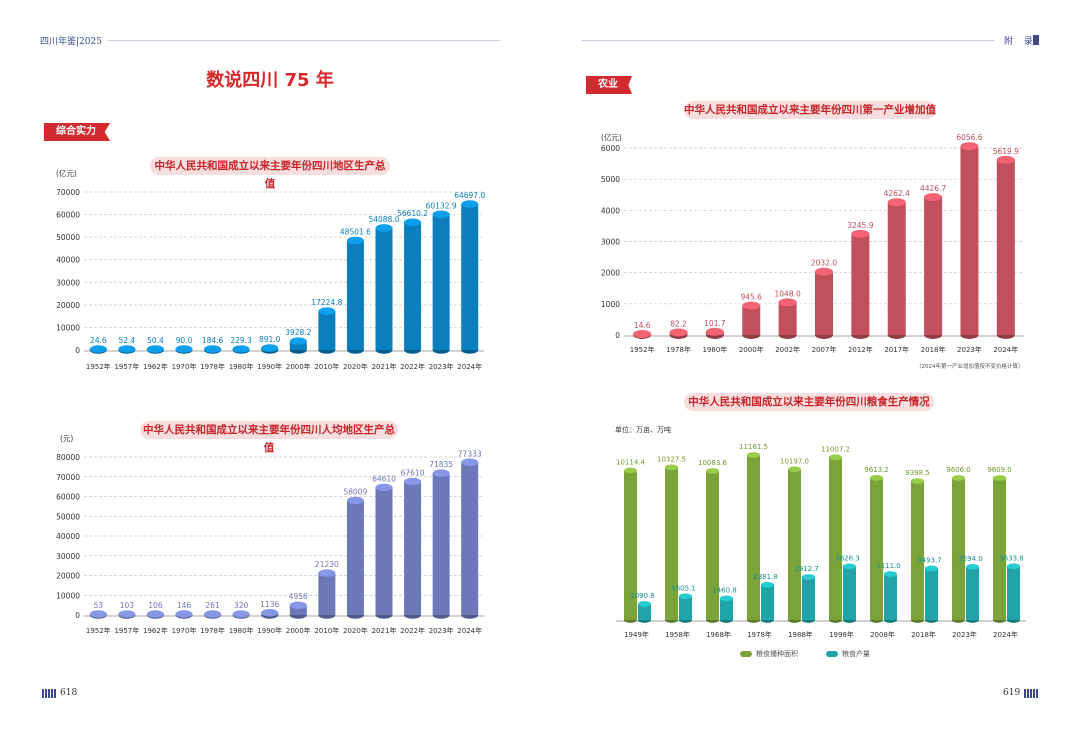 The height and width of the screenshot is (732, 1080). Describe the element at coordinates (355, 232) in the screenshot. I see `gdp-data-label: 48501.6` at that location.